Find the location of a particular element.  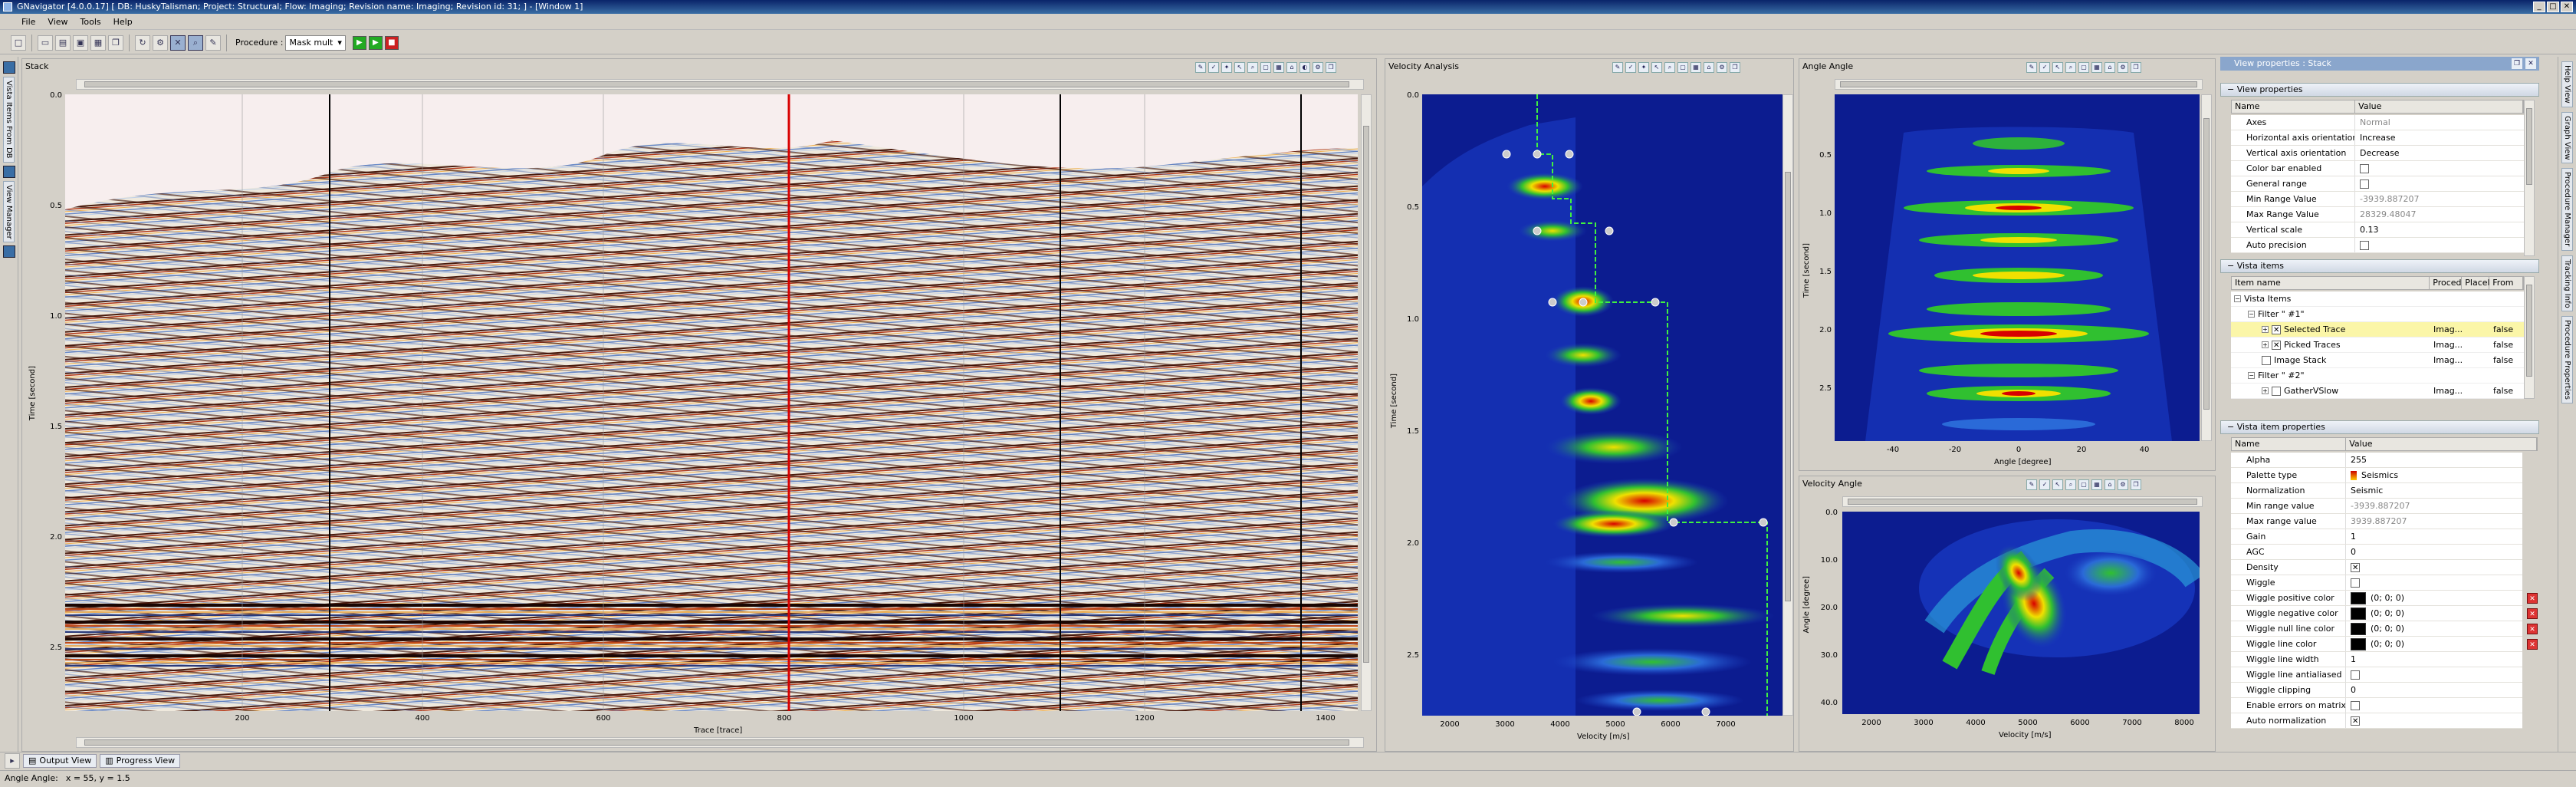

pick-tool-icon: ✕ is located at coordinates (178, 43).